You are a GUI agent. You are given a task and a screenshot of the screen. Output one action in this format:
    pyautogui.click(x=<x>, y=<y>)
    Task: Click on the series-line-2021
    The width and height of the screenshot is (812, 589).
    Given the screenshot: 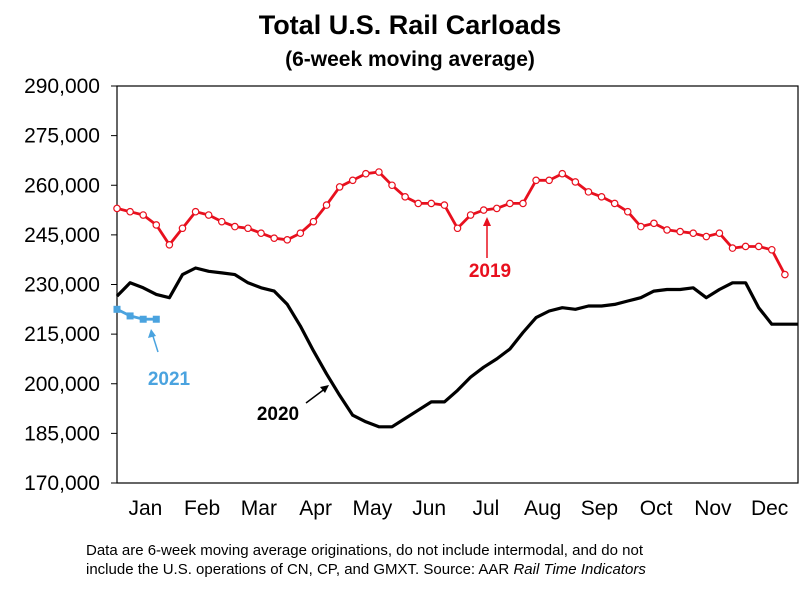 What is the action you would take?
    pyautogui.click(x=136, y=314)
    